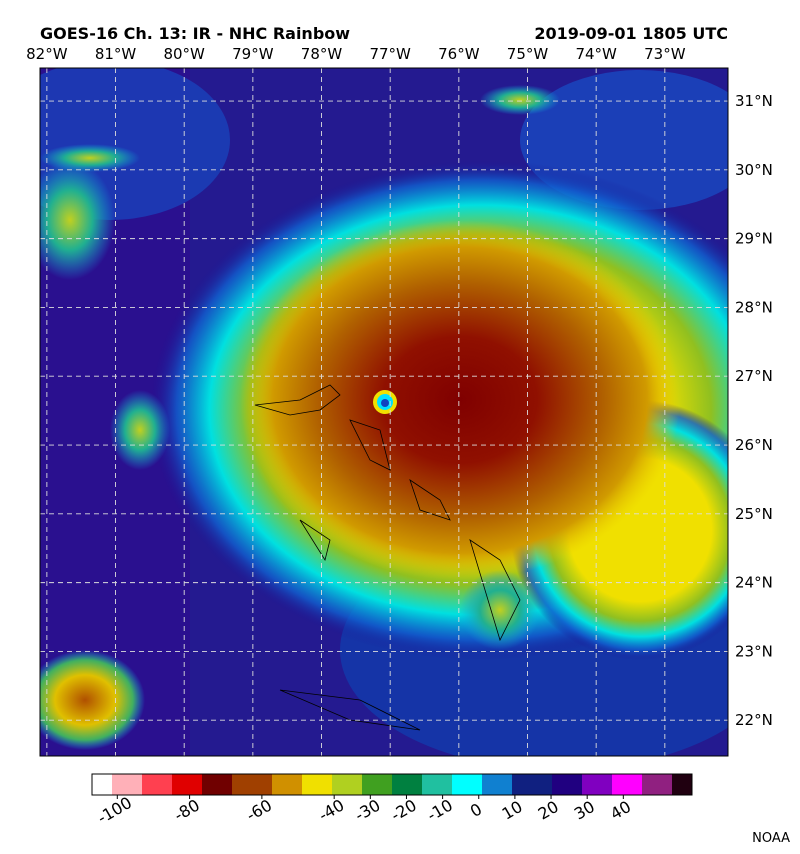 The width and height of the screenshot is (800, 854). What do you see at coordinates (184, 54) in the screenshot?
I see `lon-tick-label: 80°W` at bounding box center [184, 54].